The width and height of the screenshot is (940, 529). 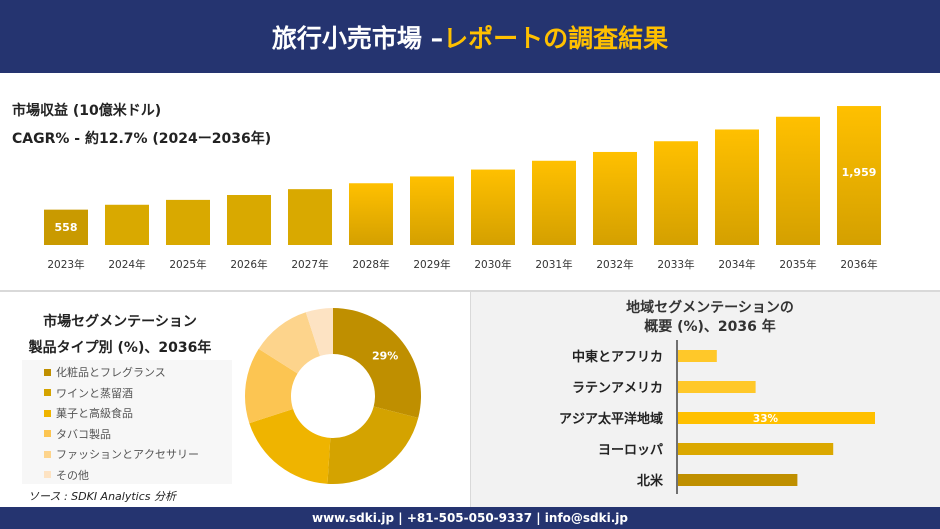 What do you see at coordinates (710, 327) in the screenshot?
I see `region-subtitle: 概要 (%)、2036 年` at bounding box center [710, 327].